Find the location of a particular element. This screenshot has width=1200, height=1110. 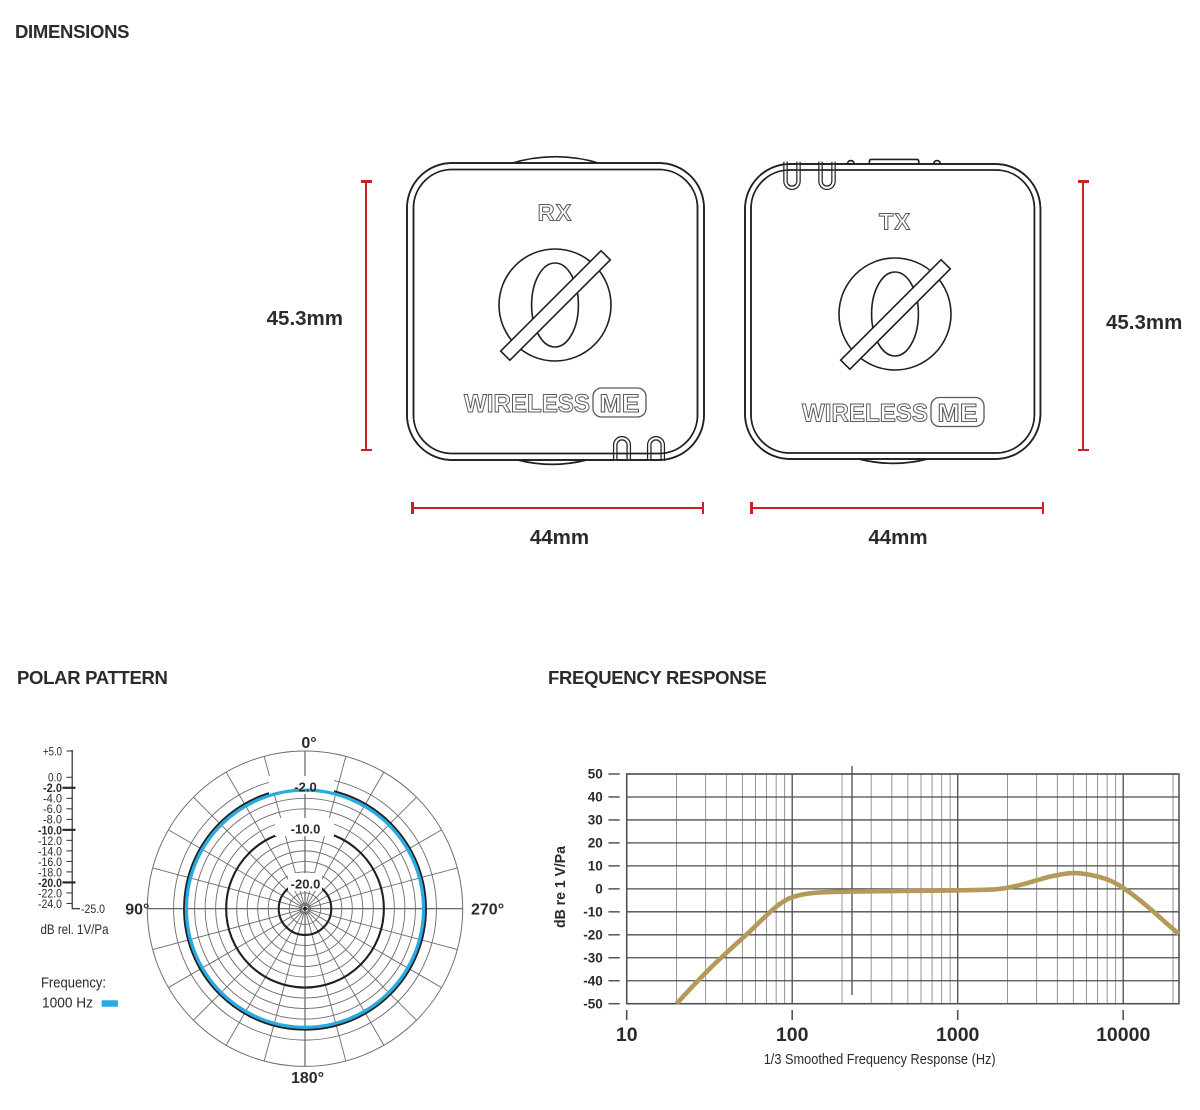

svg-text: TX is located at coordinates (895, 222).